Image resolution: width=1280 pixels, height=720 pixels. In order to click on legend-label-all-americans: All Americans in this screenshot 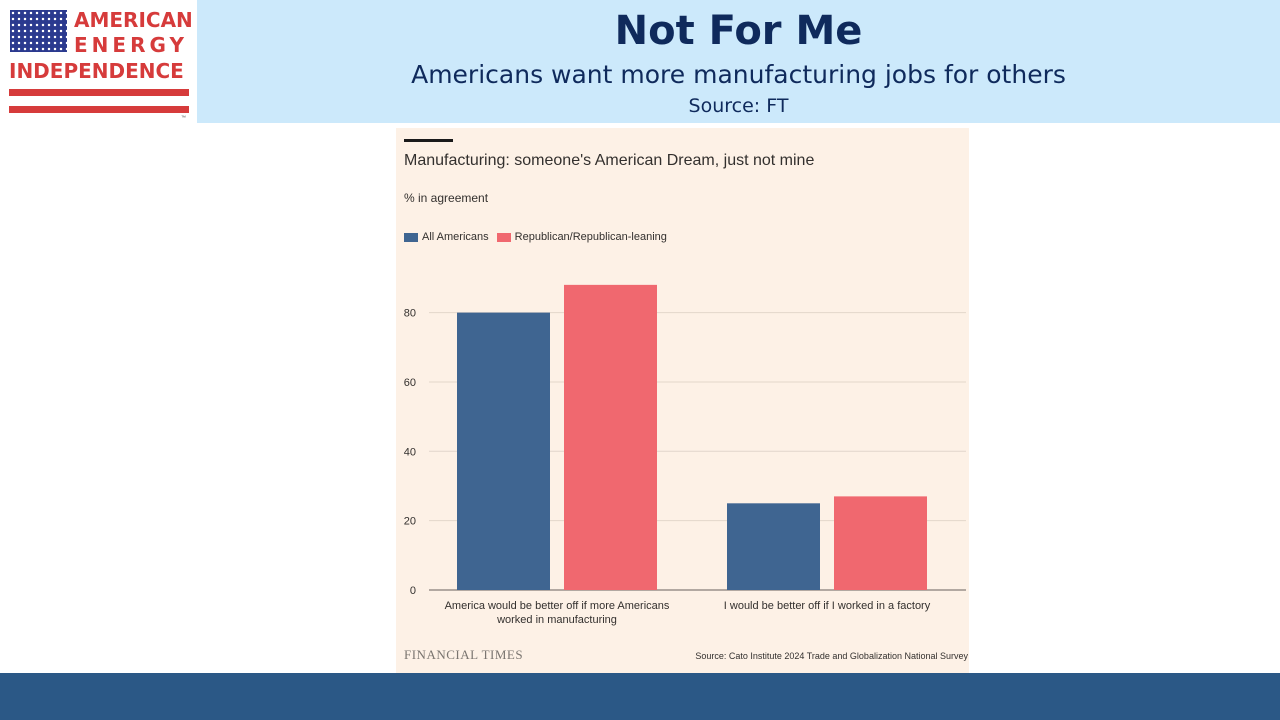, I will do `click(455, 237)`.